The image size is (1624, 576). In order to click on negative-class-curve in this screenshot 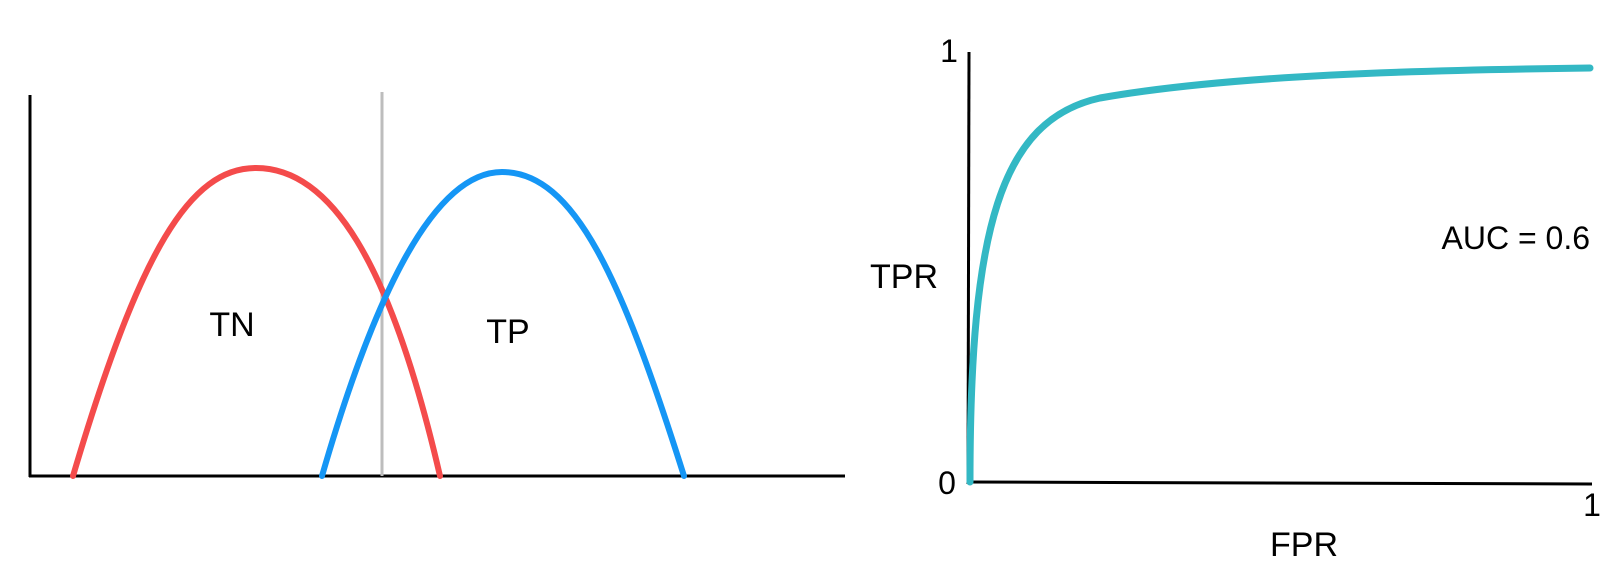, I will do `click(256, 321)`.